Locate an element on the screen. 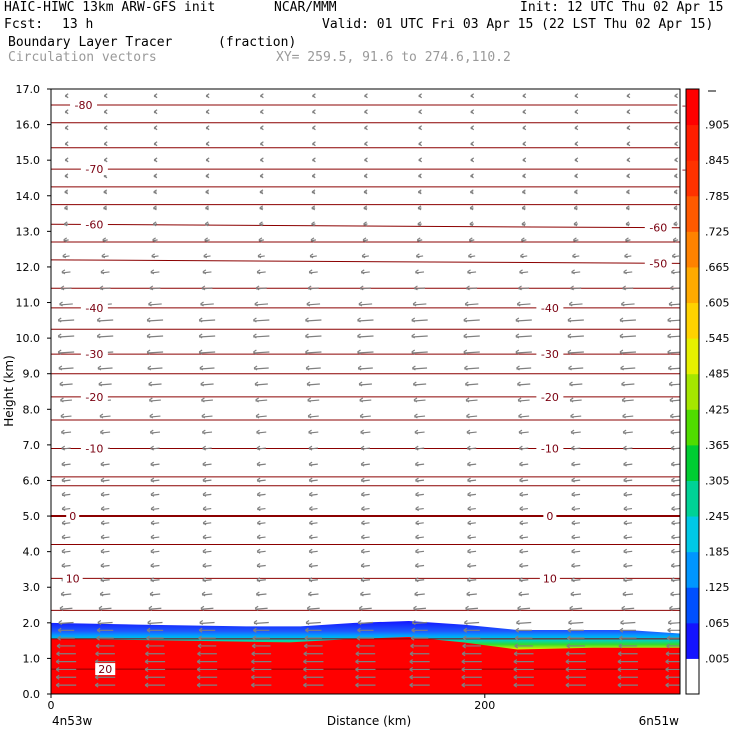 This screenshot has width=740, height=740. y-tick-label: 9.0 is located at coordinates (32, 374).